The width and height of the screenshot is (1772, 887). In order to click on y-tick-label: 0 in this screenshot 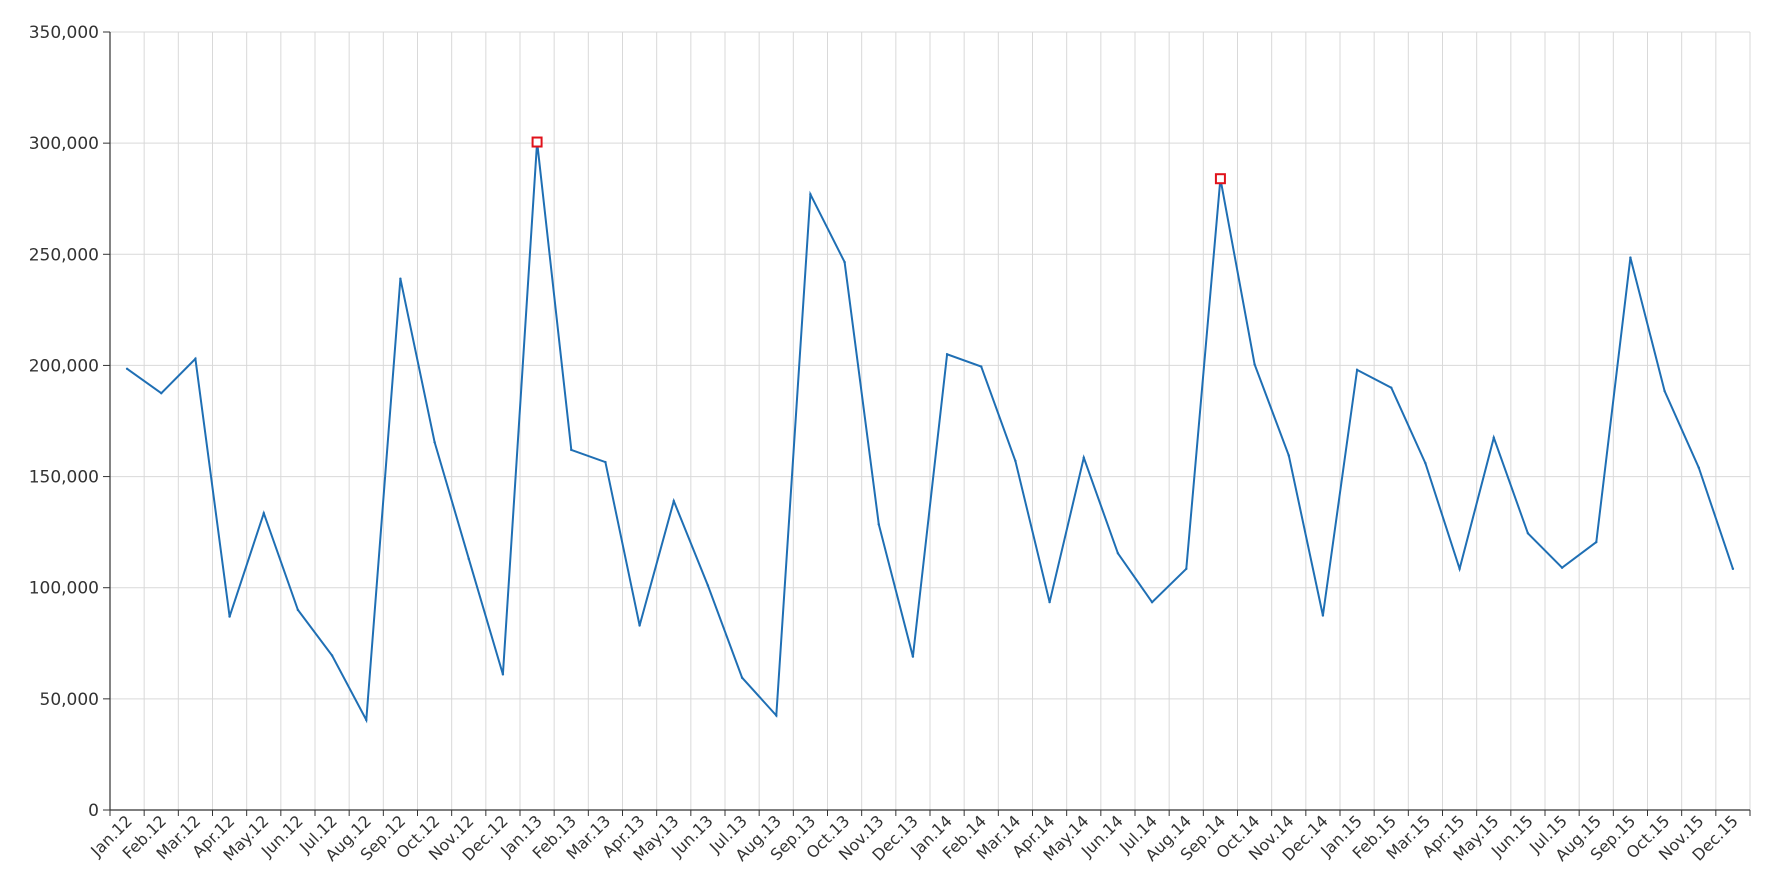, I will do `click(93, 811)`.